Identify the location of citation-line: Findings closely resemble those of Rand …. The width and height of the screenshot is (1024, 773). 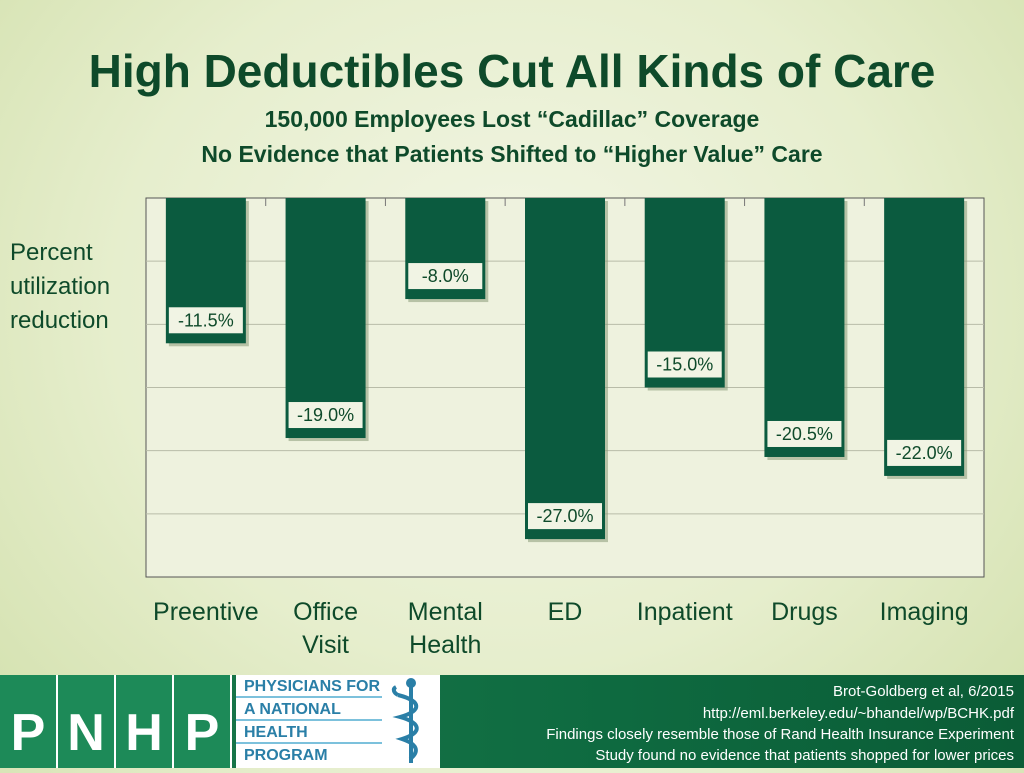
(780, 734).